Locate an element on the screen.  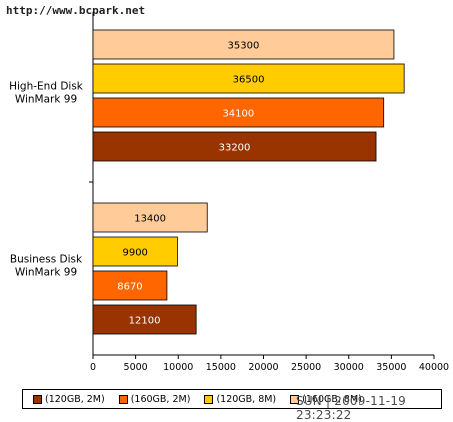
bar-value-label: 35300 is located at coordinates (244, 46).